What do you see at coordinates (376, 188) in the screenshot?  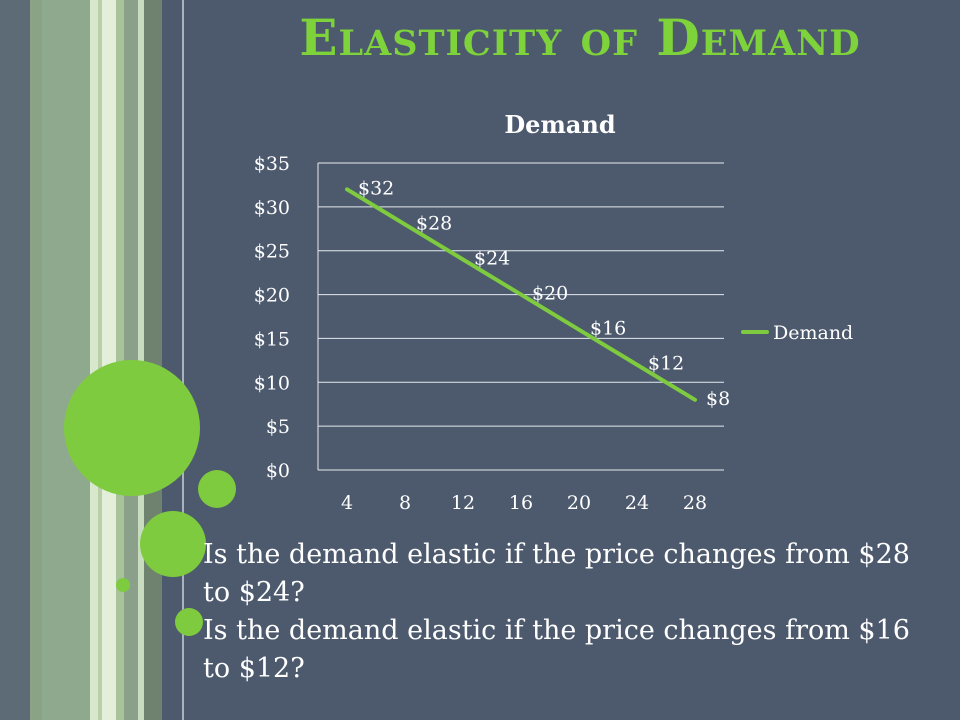 I see `data-label: $32` at bounding box center [376, 188].